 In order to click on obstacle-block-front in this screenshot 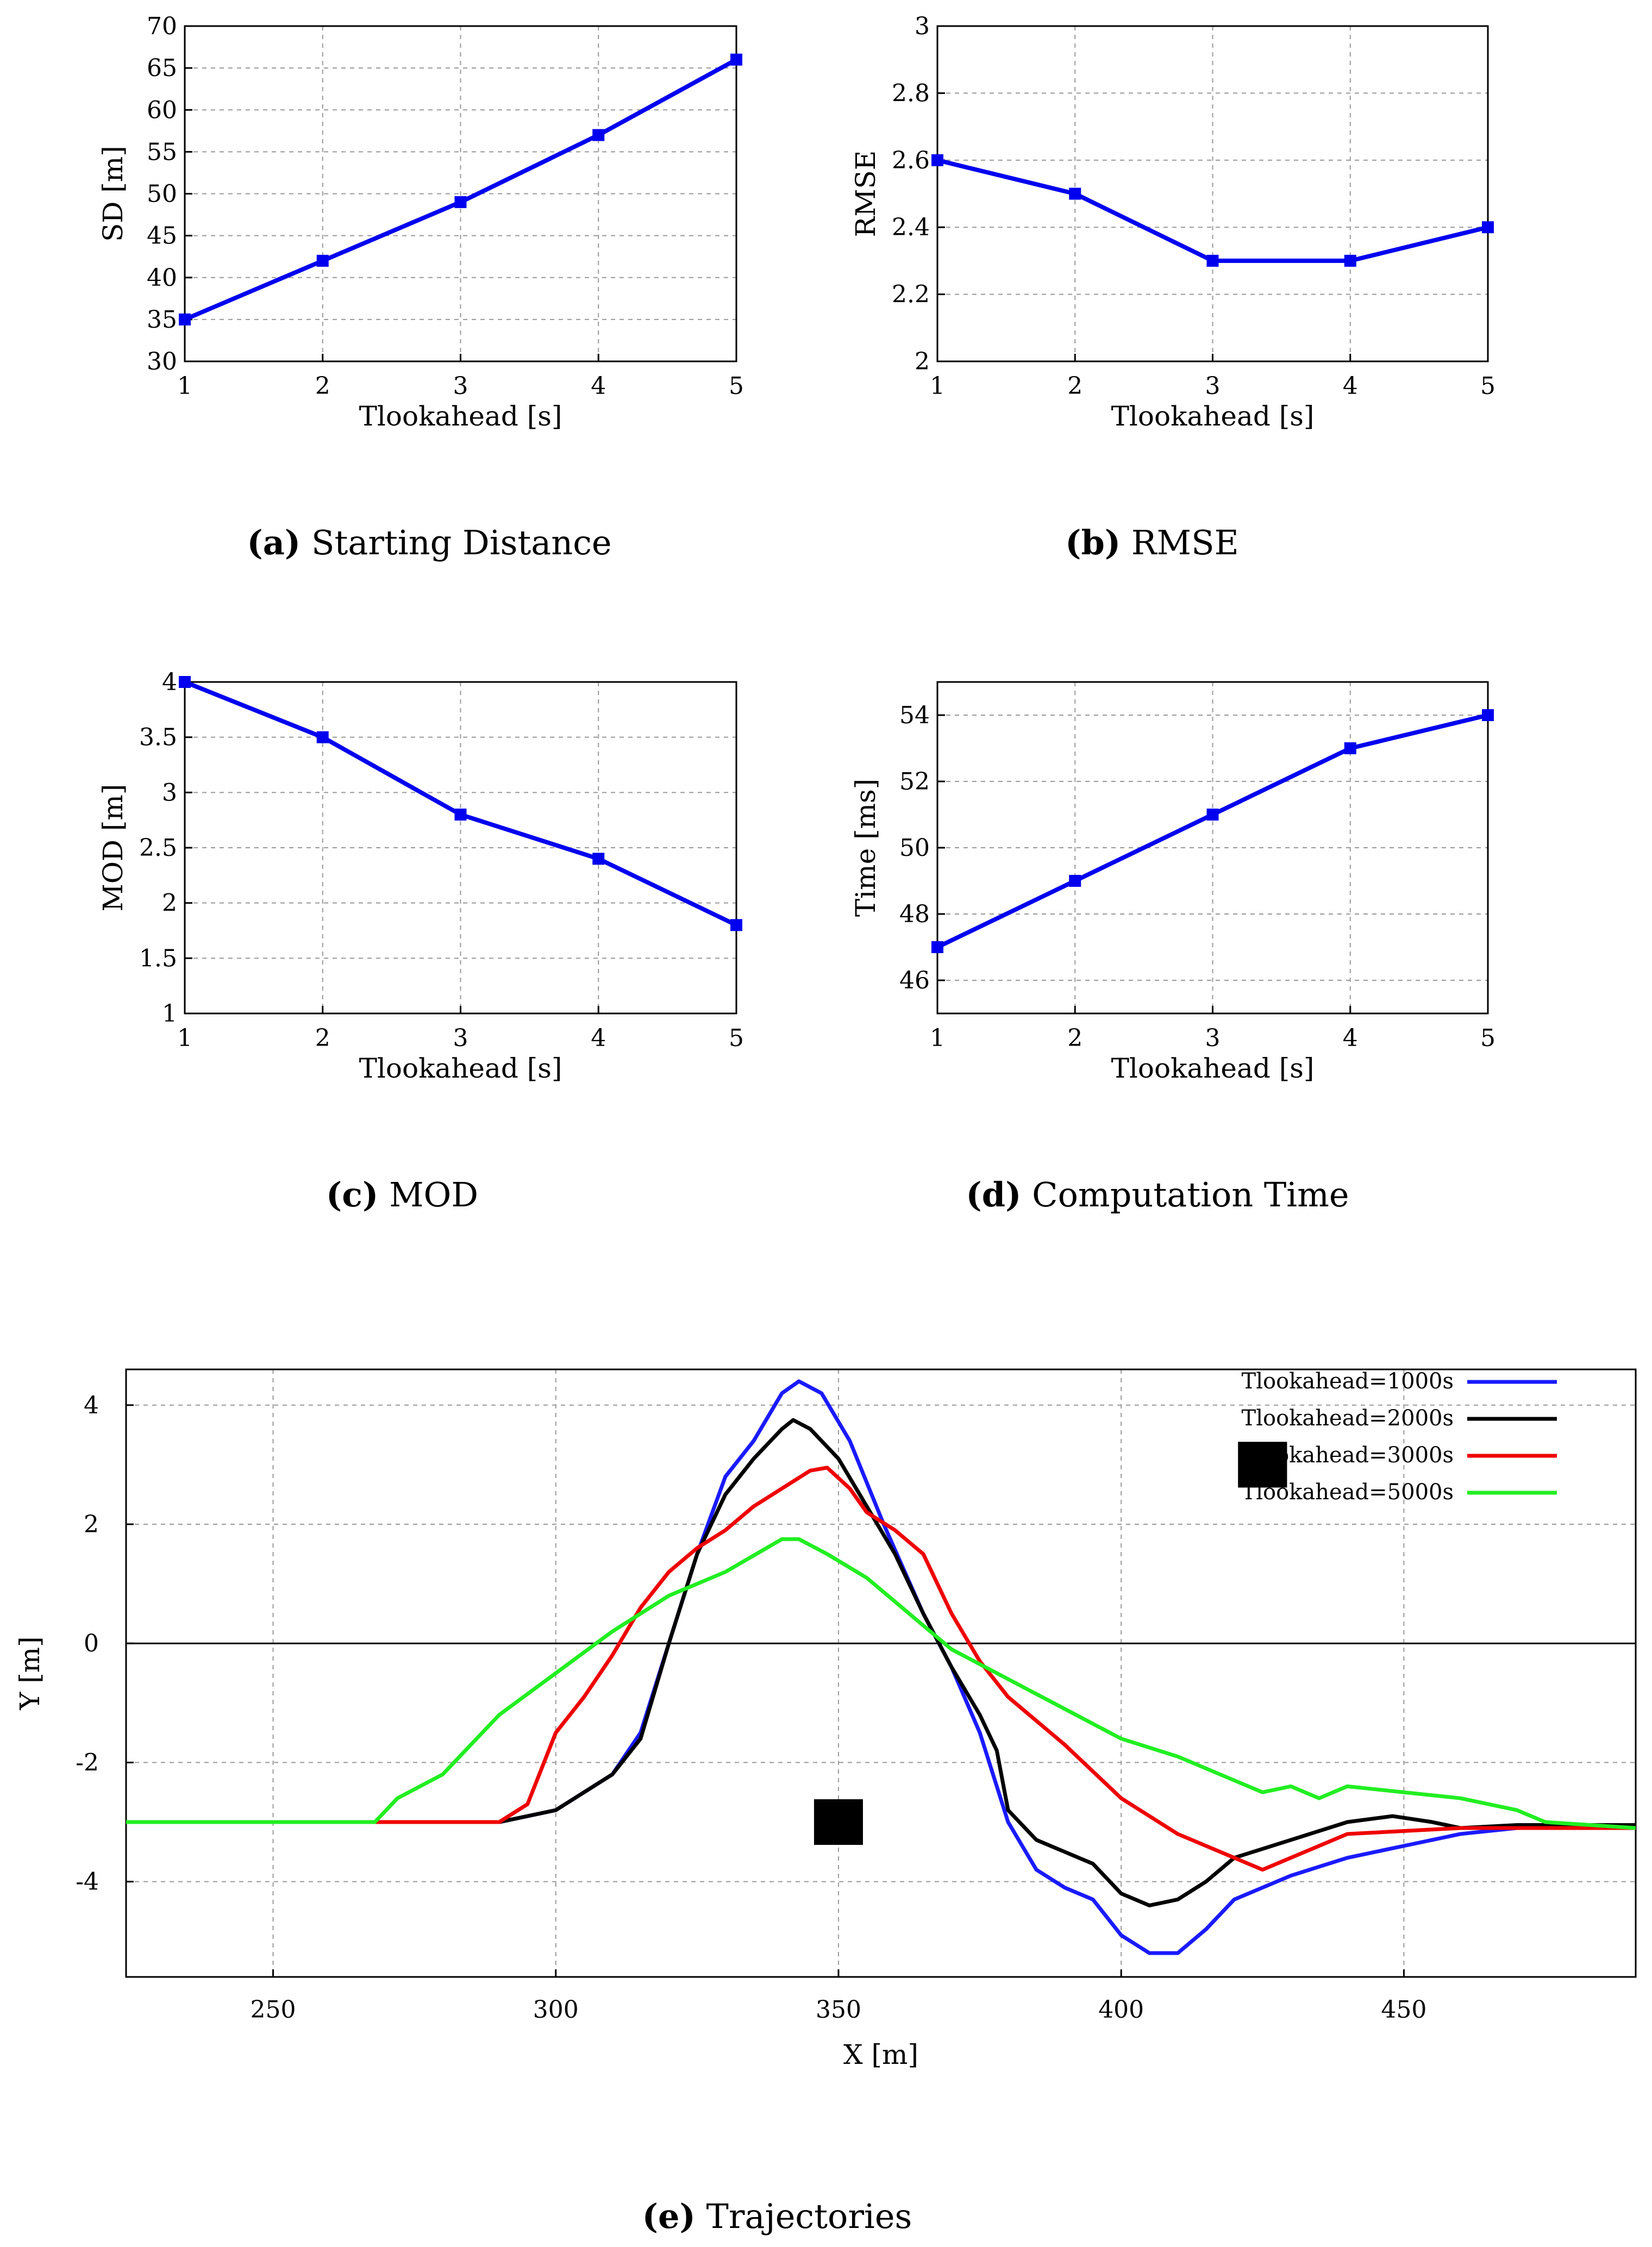, I will do `click(1262, 1465)`.